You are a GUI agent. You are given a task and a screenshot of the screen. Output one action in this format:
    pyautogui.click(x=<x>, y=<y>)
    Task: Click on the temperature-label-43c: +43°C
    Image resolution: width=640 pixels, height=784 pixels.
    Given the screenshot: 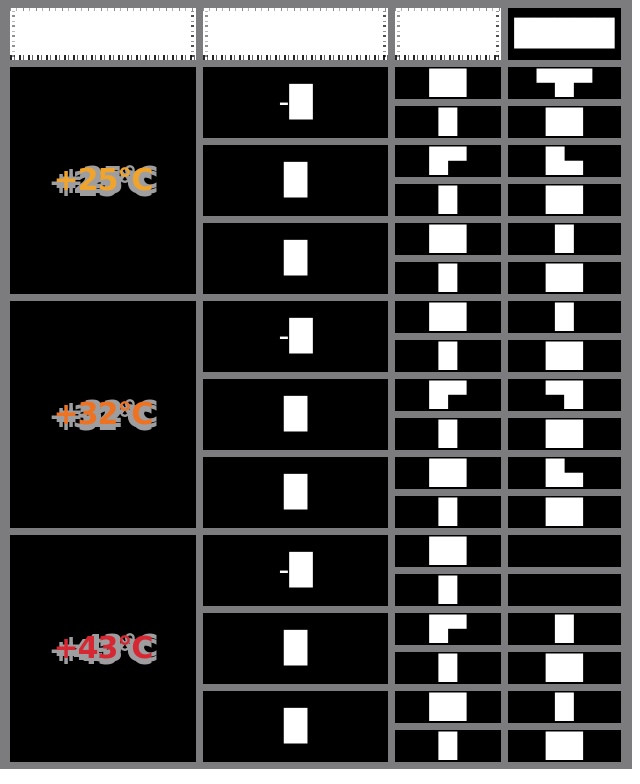 What is the action you would take?
    pyautogui.click(x=103, y=648)
    